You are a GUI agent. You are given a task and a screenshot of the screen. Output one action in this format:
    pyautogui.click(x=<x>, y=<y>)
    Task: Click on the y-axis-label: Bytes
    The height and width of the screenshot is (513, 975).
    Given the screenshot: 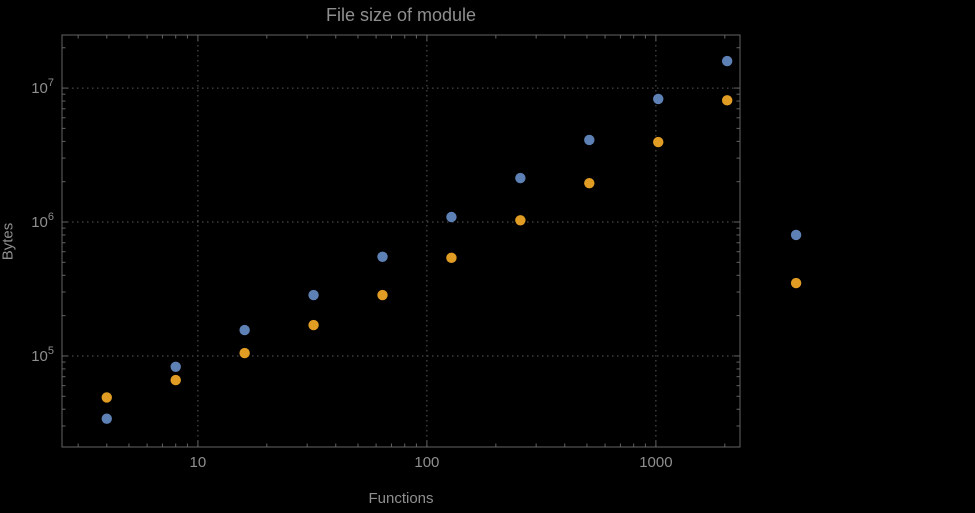 What is the action you would take?
    pyautogui.click(x=8, y=241)
    